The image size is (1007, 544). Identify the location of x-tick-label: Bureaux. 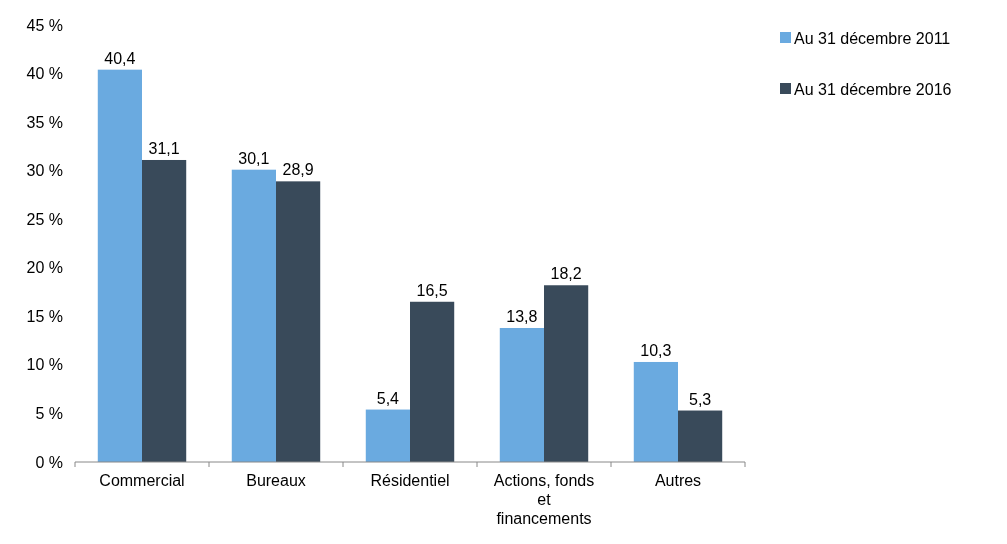
(276, 480).